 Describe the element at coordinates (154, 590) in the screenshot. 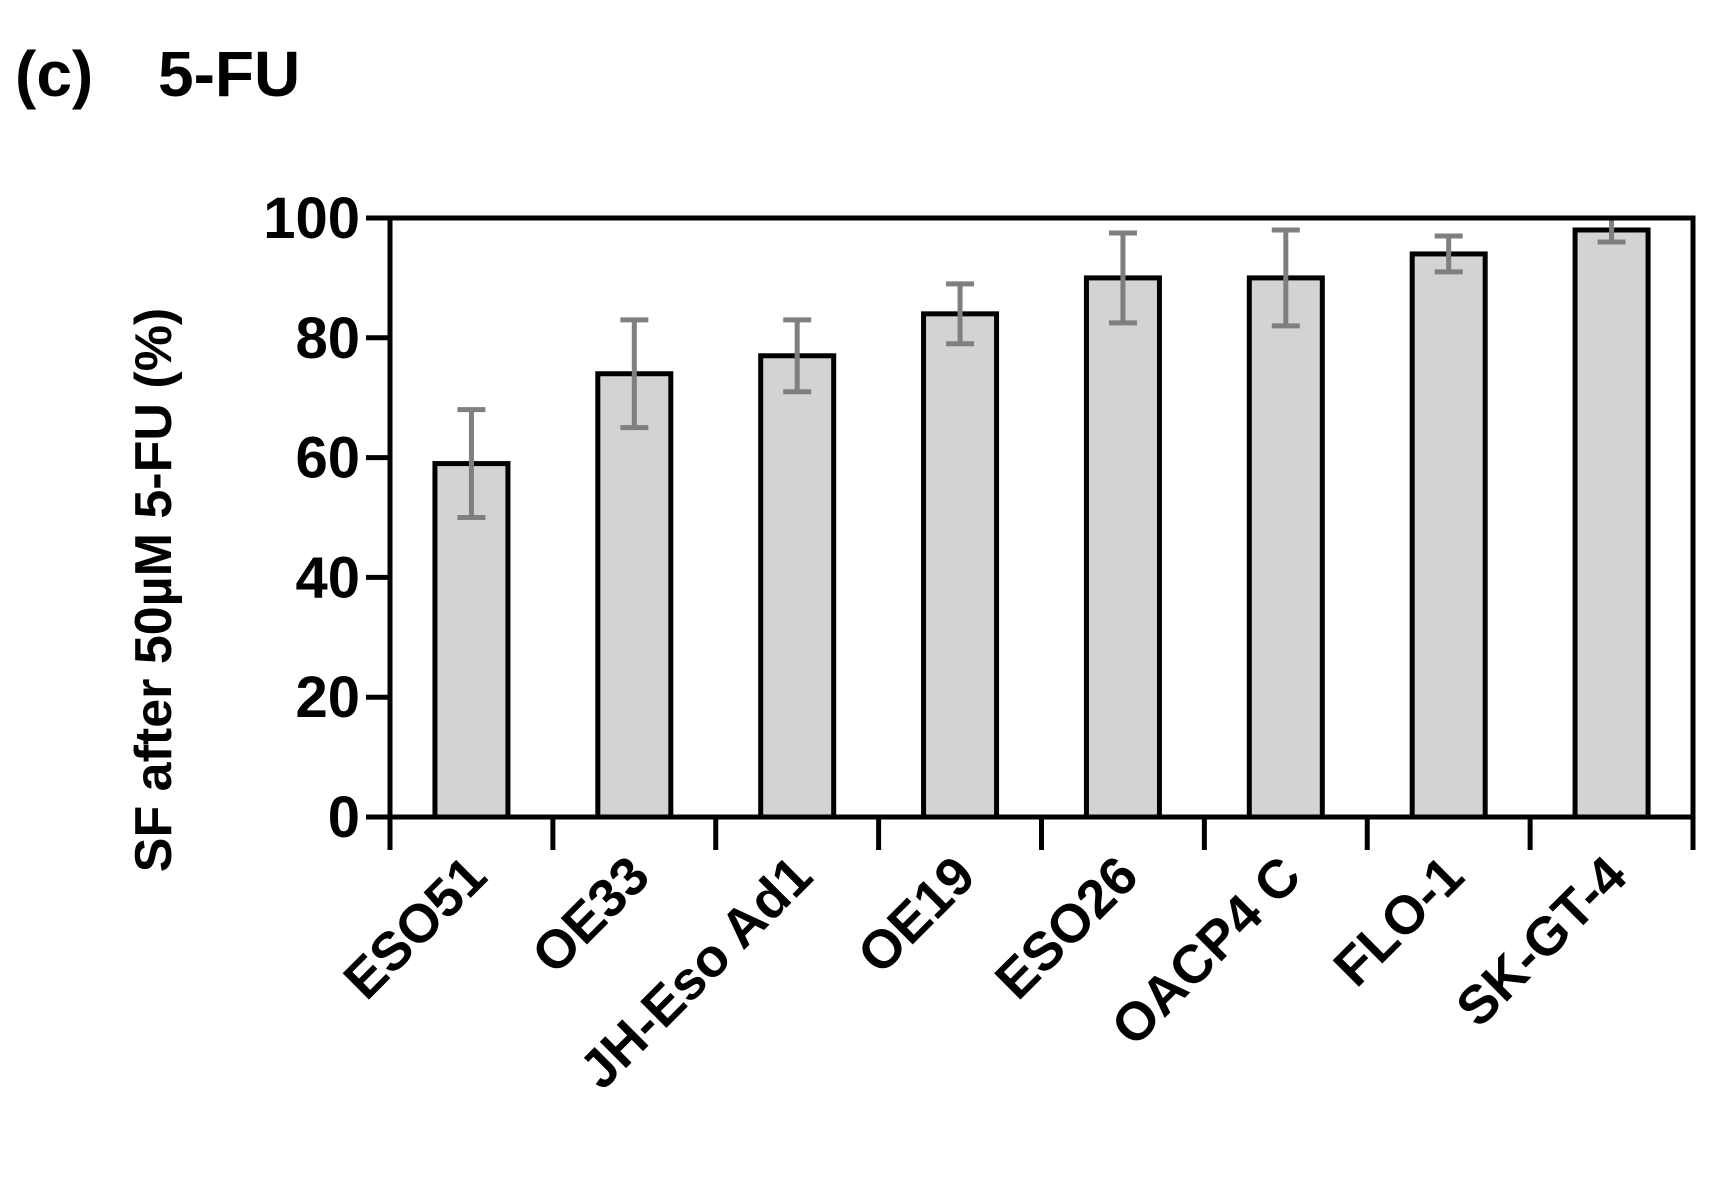

I see `y-axis-label: SF after 50µM 5-FU (%)` at that location.